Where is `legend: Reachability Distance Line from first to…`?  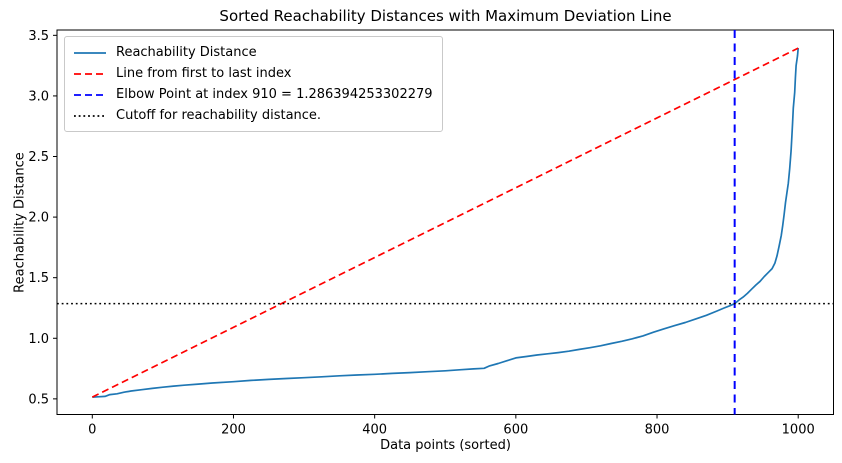
legend: Reachability Distance Line from first to… is located at coordinates (253, 84).